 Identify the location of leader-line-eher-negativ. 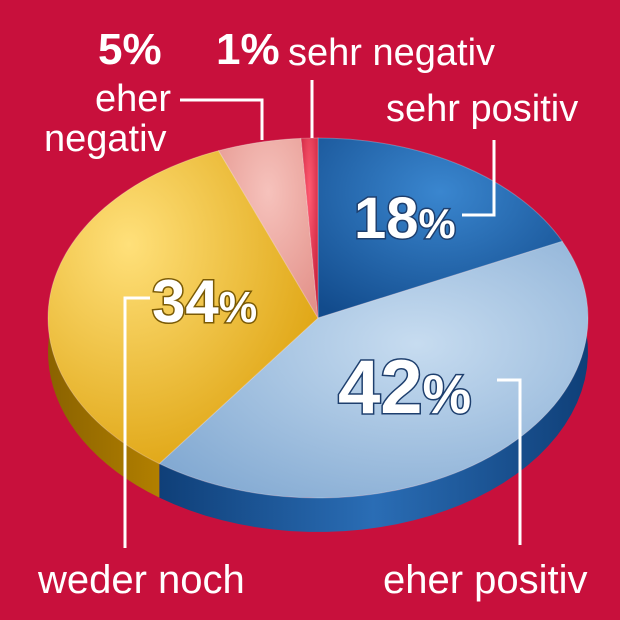
(222, 119).